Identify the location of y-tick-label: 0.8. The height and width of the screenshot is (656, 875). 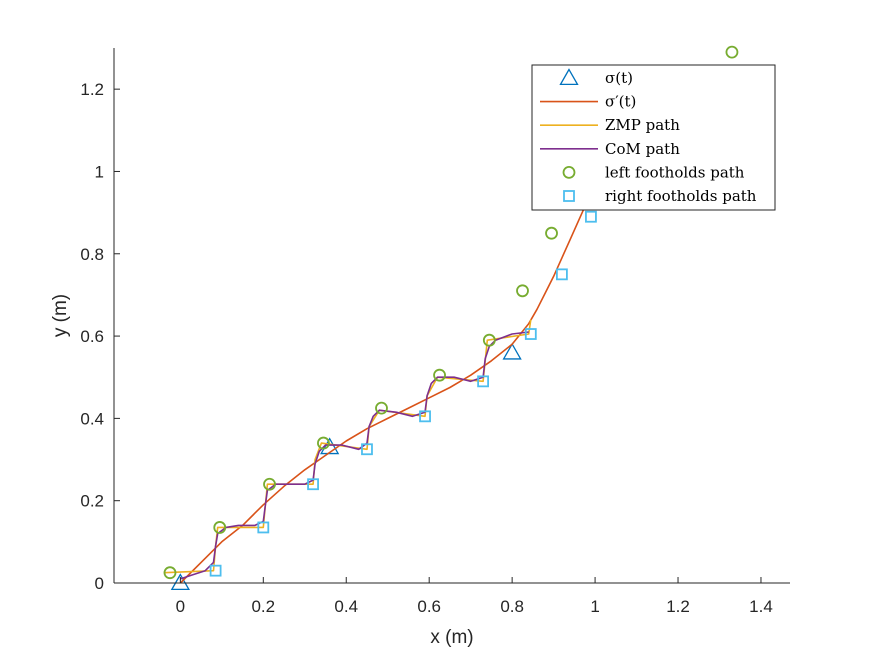
(92, 254).